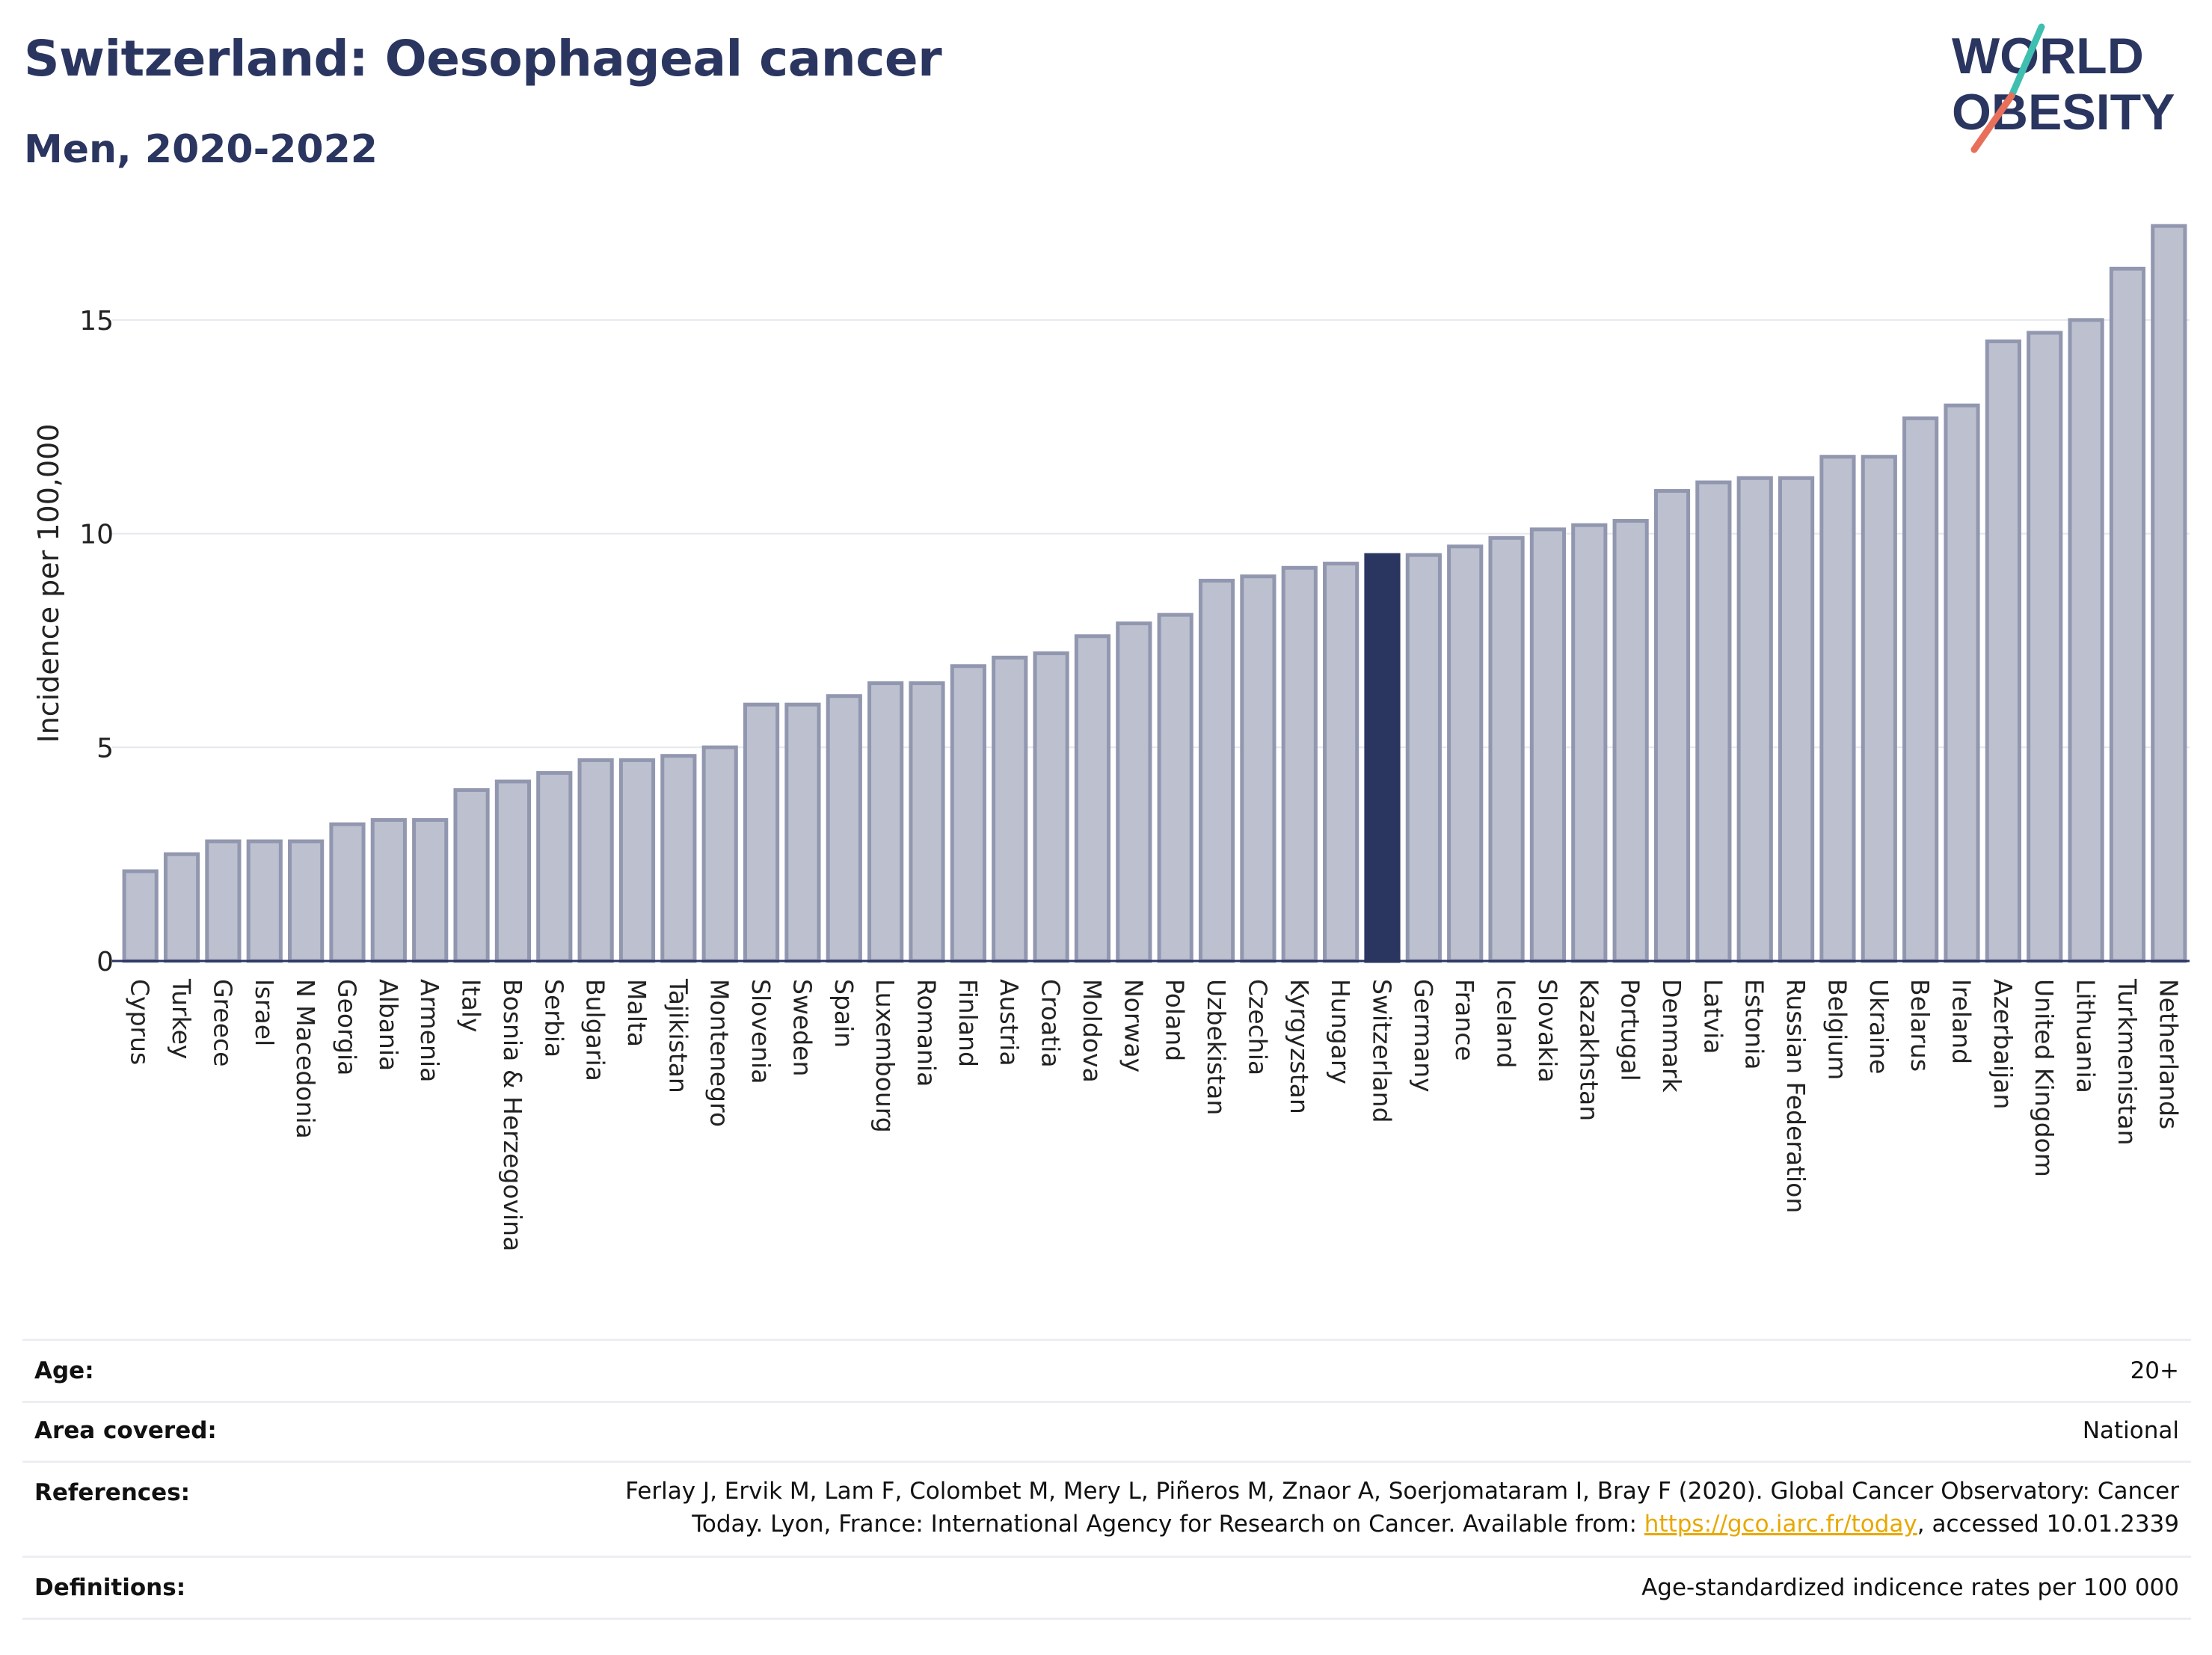  I want to click on references-link: https://gco.iarc.fr/today, so click(1780, 1524).